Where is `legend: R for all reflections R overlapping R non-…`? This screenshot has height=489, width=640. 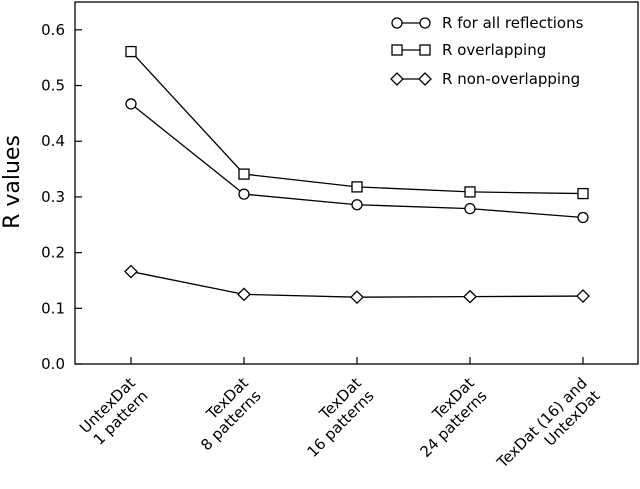
legend: R for all reflections R overlapping R non-… is located at coordinates (487, 51).